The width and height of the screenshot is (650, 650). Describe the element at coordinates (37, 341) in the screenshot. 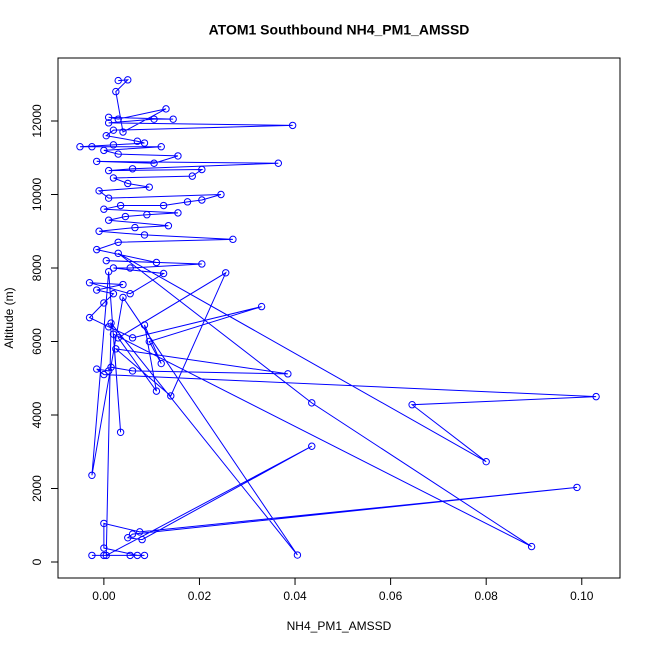

I see `y-tick-label: 6000` at that location.